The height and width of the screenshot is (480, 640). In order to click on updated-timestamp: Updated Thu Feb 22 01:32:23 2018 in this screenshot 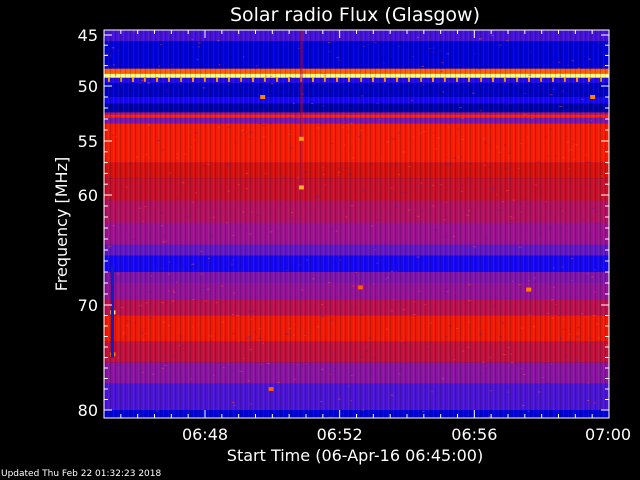, I will do `click(81, 474)`.